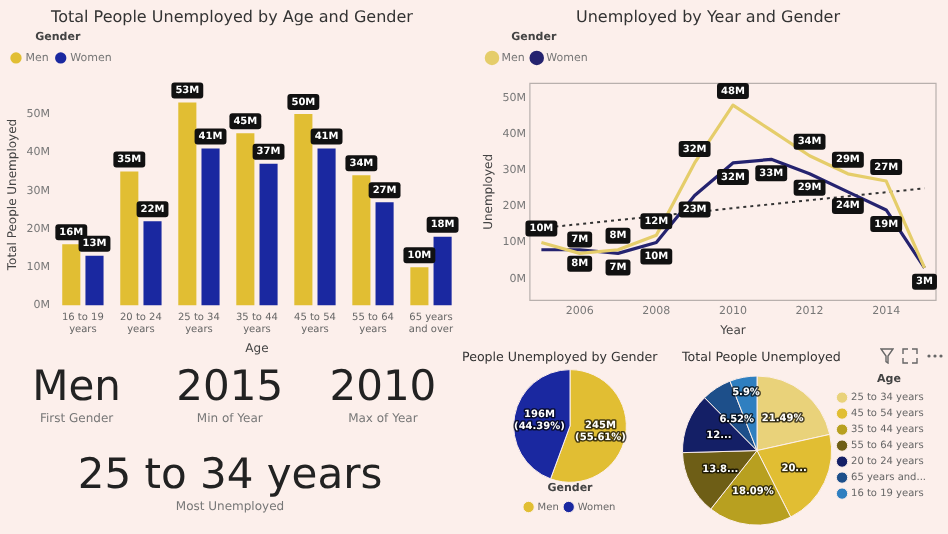 The width and height of the screenshot is (948, 534). What do you see at coordinates (230, 473) in the screenshot?
I see `text: 25 to 34 years` at bounding box center [230, 473].